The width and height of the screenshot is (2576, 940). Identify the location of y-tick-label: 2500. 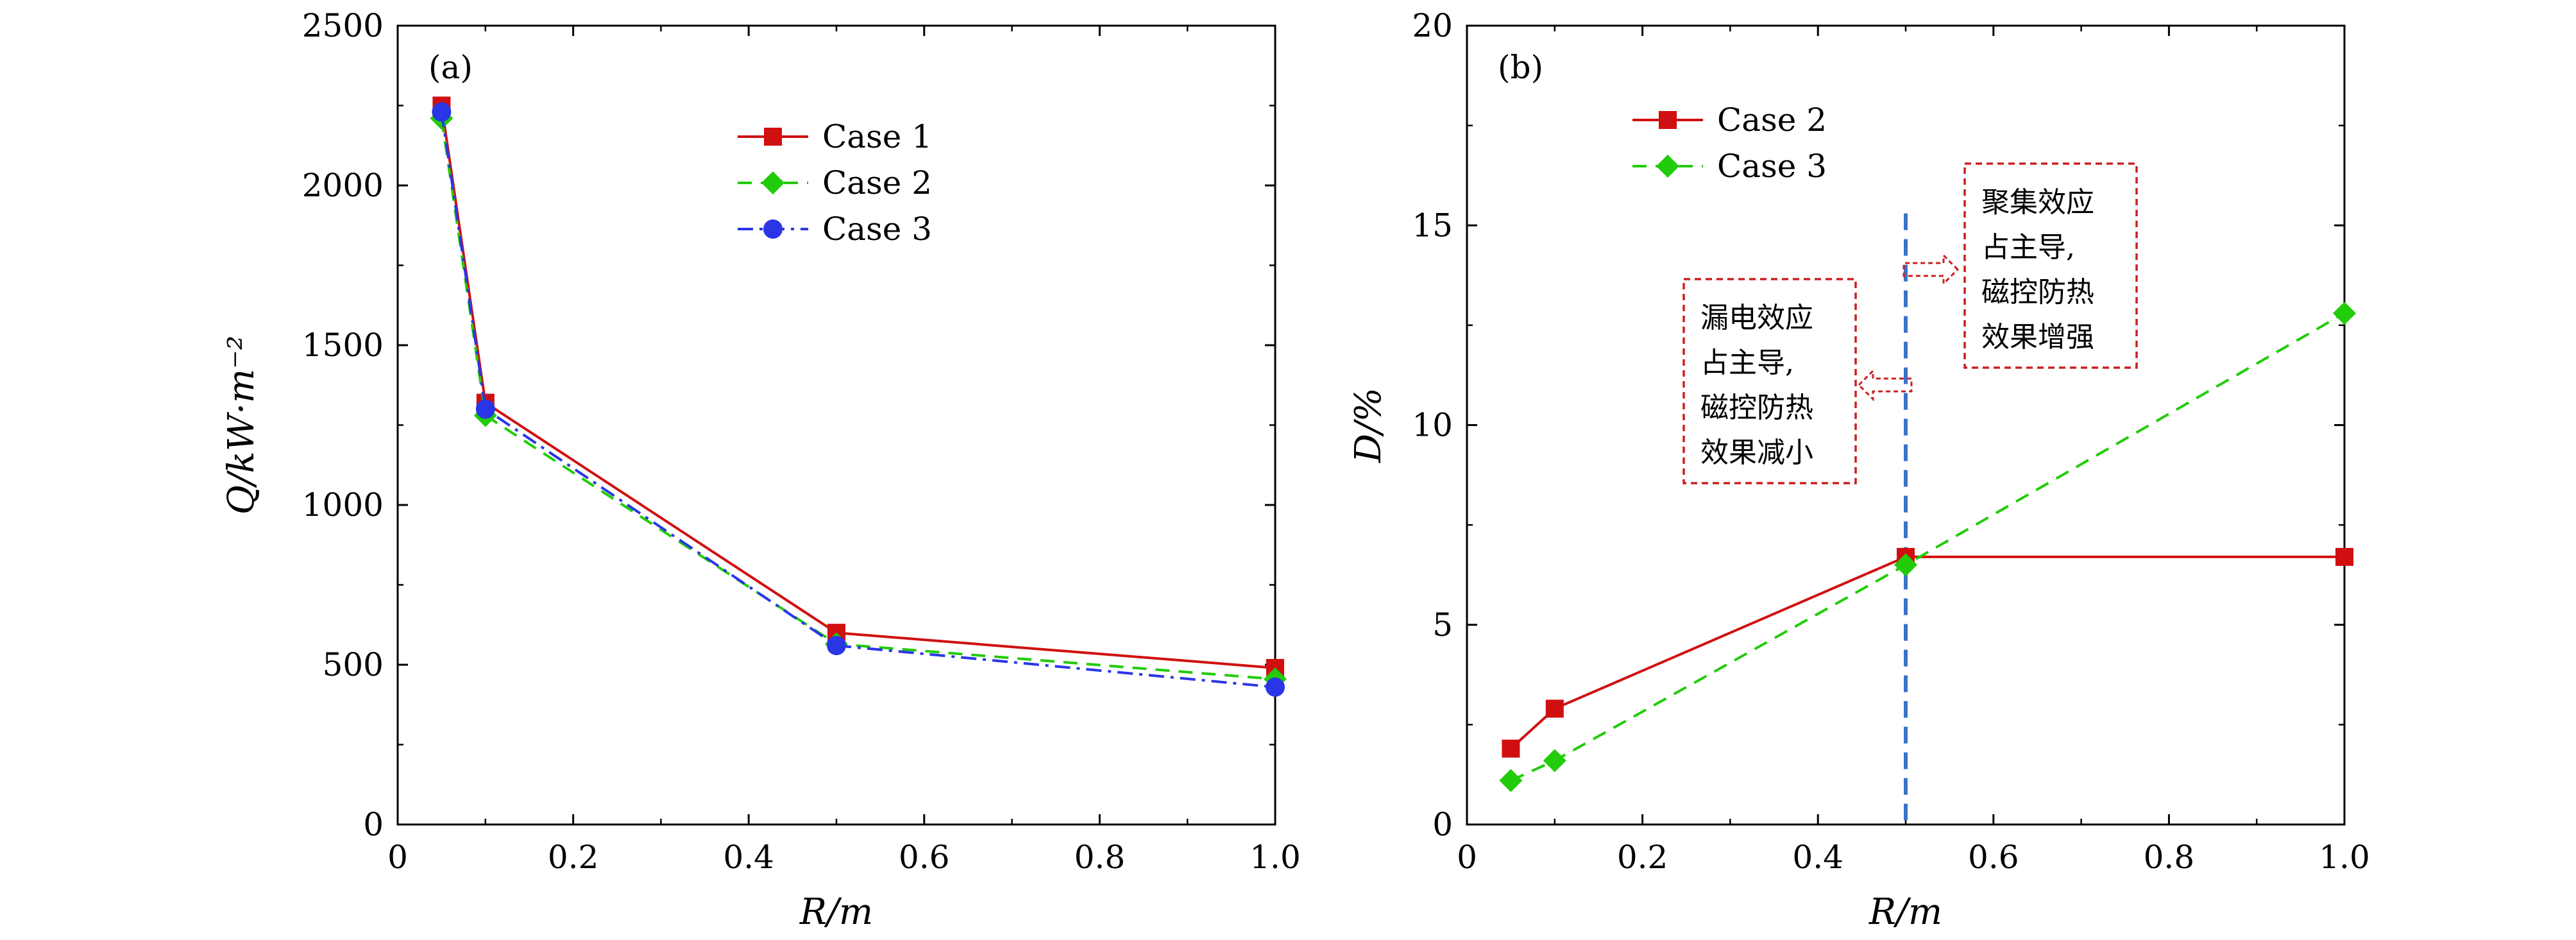
(343, 25).